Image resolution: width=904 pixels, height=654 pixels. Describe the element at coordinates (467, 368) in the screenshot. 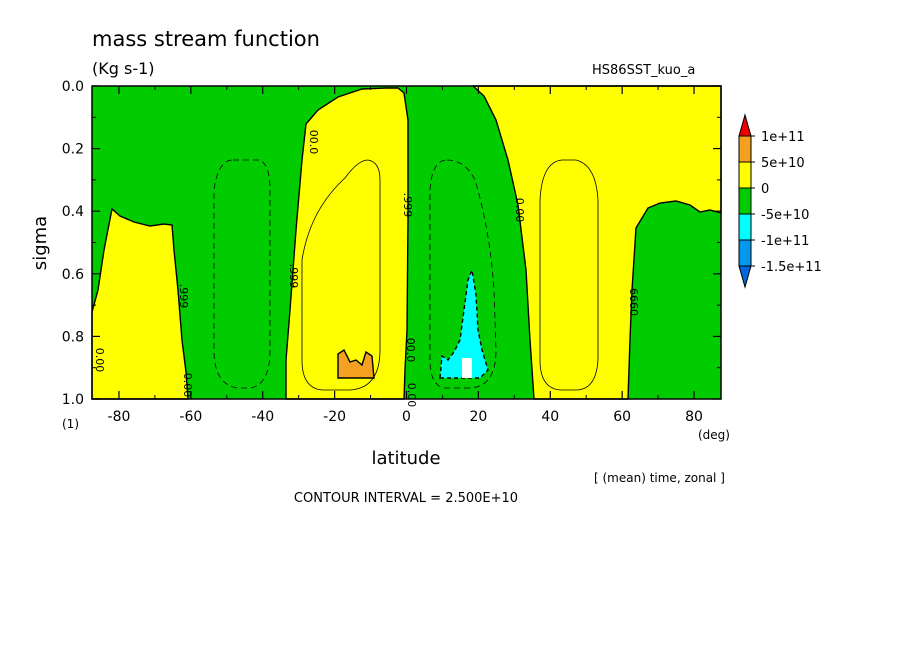

I see `negative-min-white-spot` at that location.